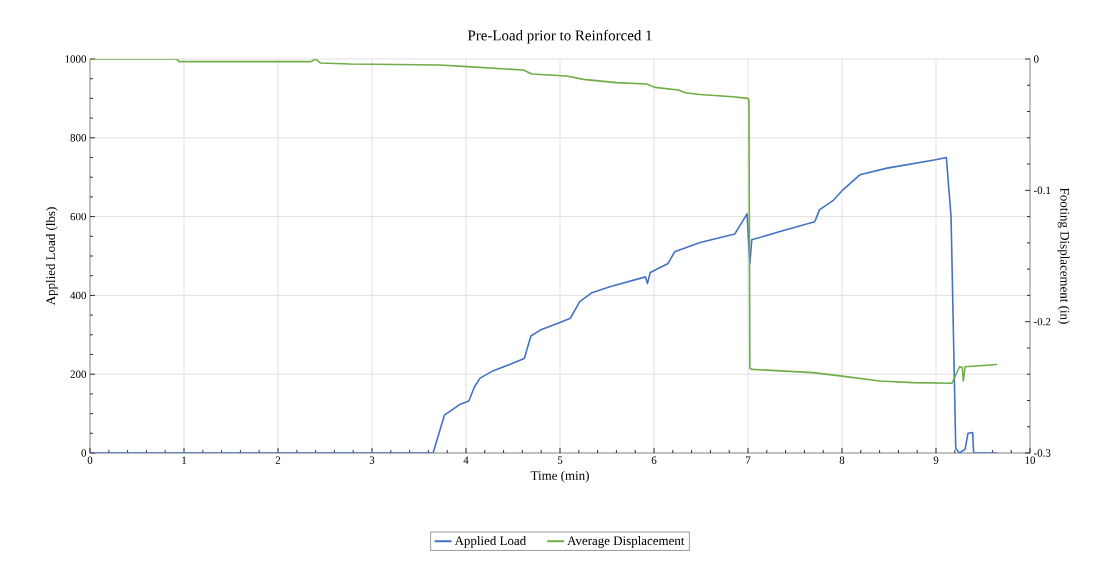 This screenshot has width=1110, height=573. Describe the element at coordinates (1030, 460) in the screenshot. I see `x-tick-label: 10` at that location.